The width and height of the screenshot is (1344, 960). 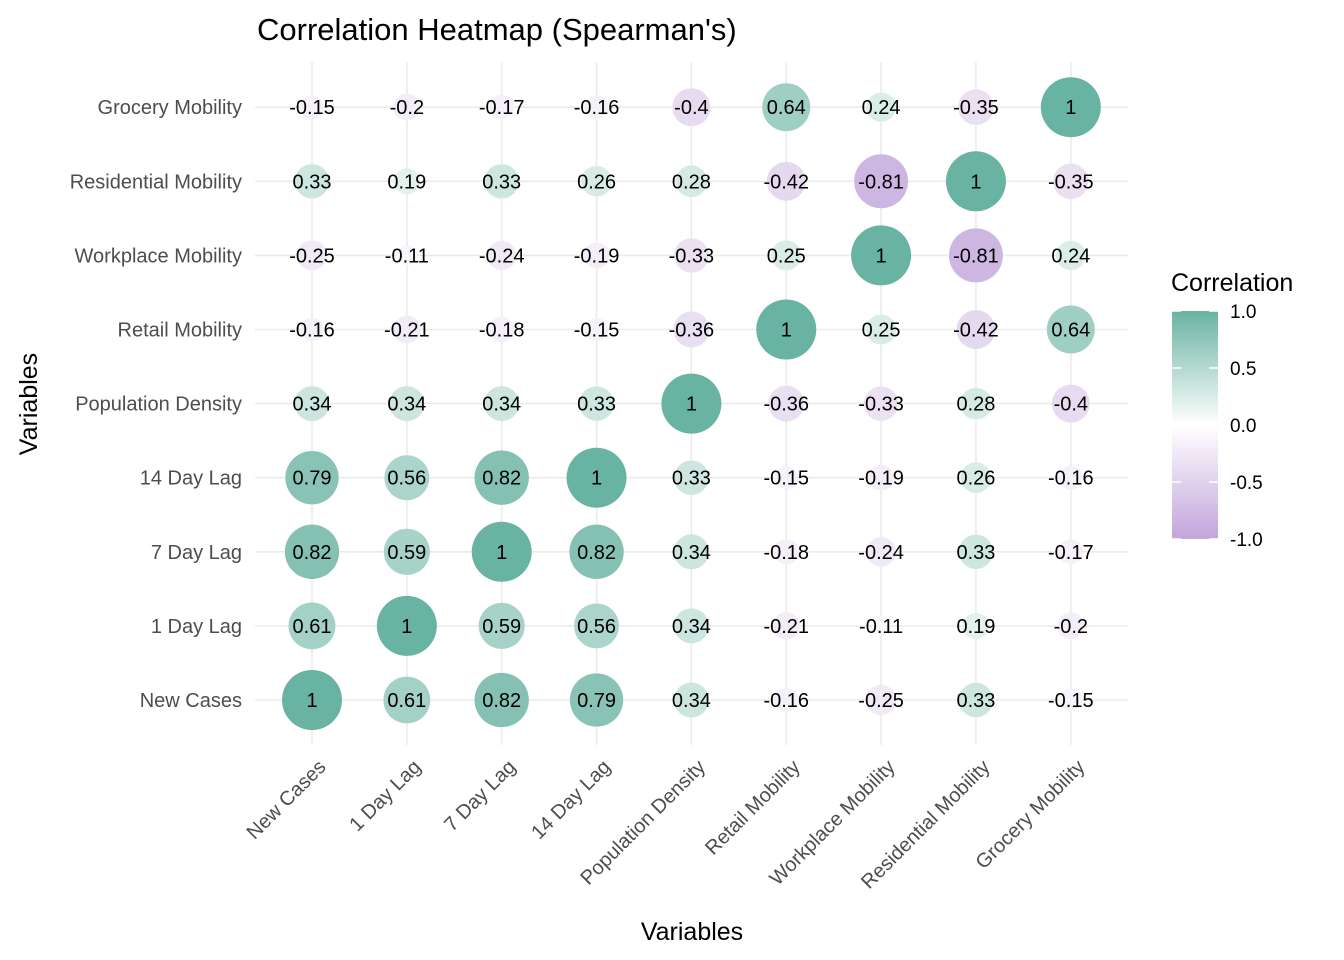 I want to click on x-tick-label: Retail Mobility, so click(x=753, y=808).